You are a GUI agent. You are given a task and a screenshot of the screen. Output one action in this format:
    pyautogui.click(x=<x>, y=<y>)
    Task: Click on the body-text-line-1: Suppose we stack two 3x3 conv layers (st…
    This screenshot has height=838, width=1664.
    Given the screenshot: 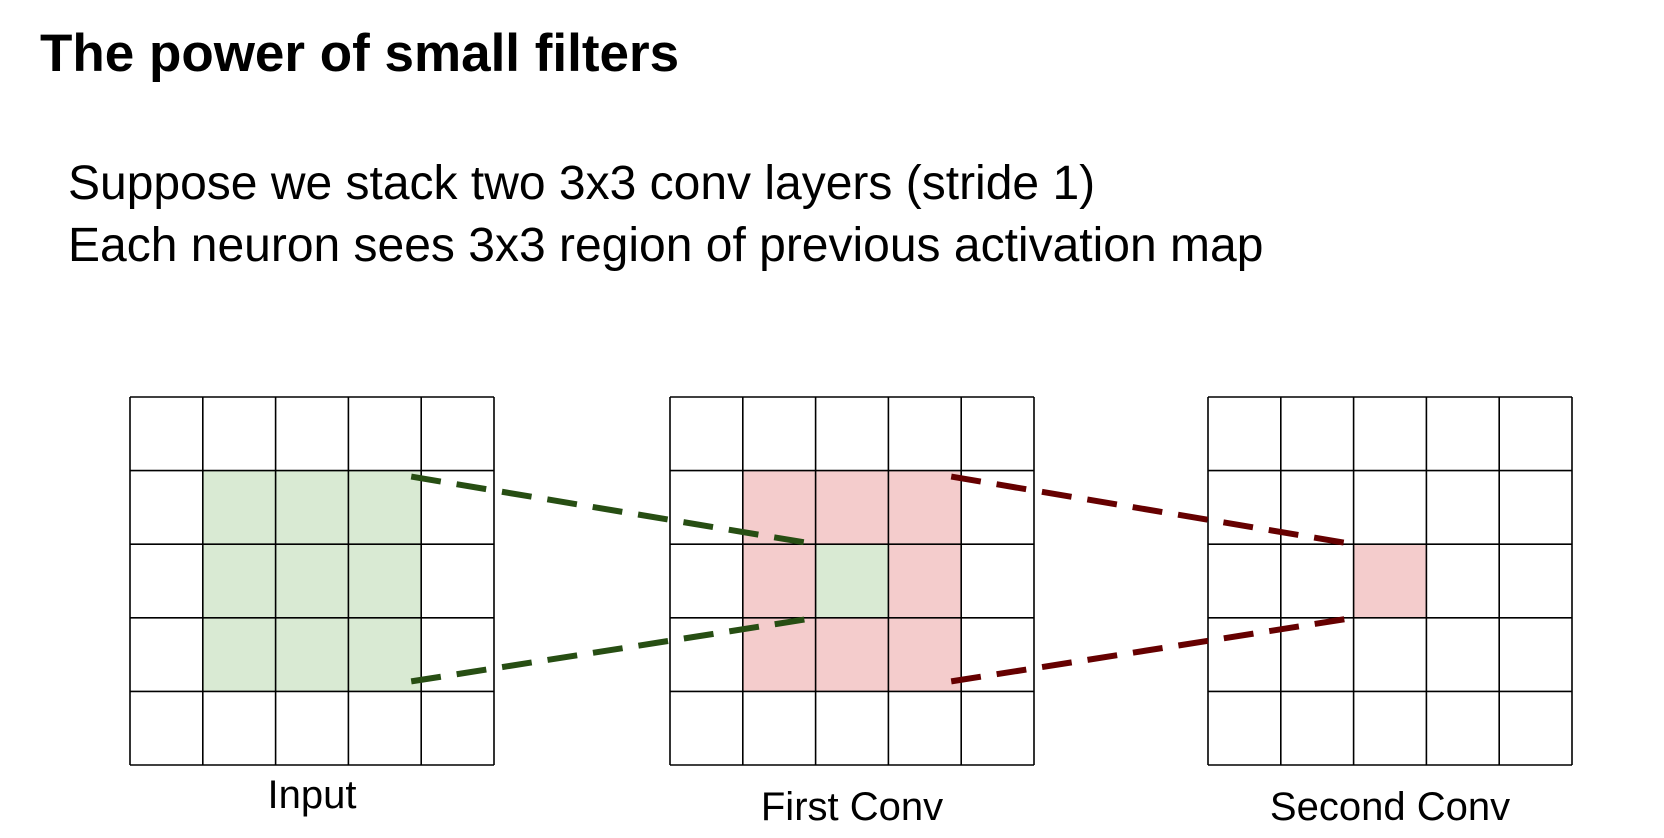 What is the action you would take?
    pyautogui.click(x=582, y=183)
    